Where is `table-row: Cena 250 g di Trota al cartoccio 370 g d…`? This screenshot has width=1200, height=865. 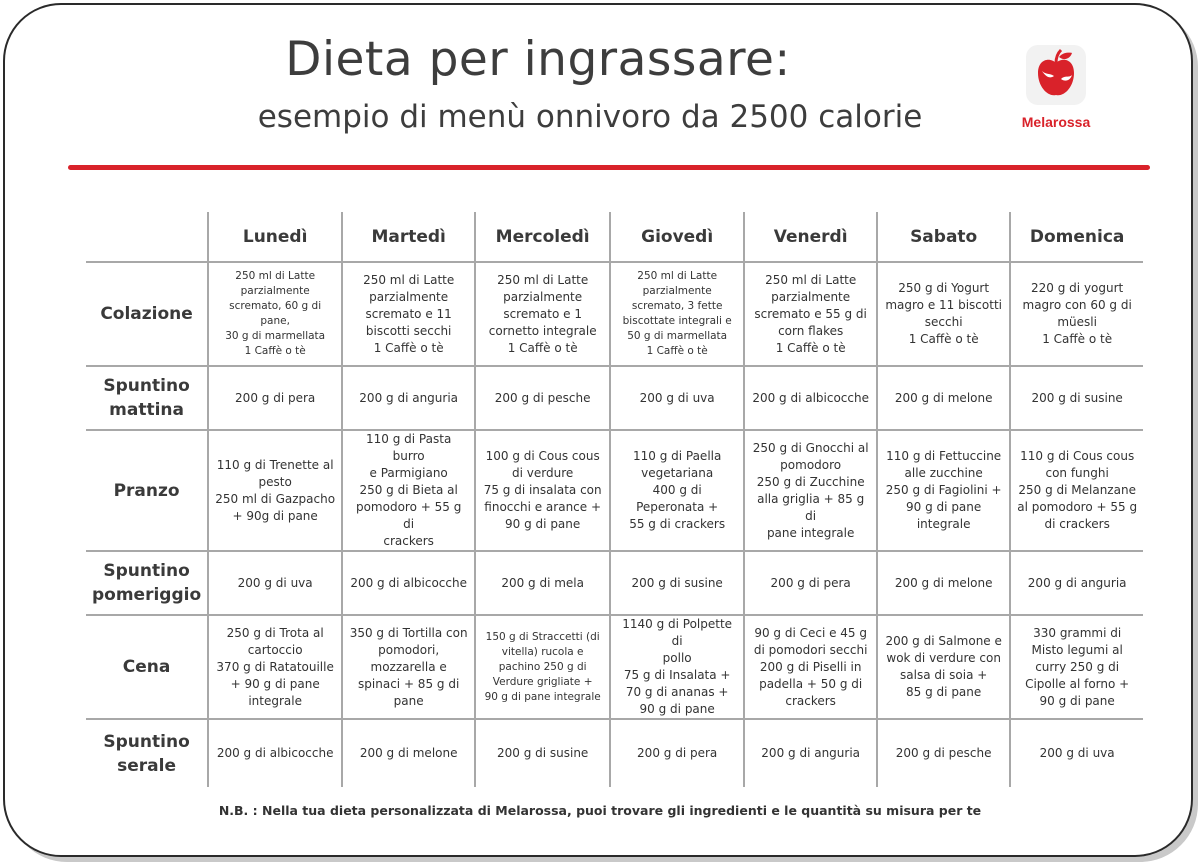
table-row: Cena 250 g di Trota al cartoccio 370 g d… is located at coordinates (615, 667).